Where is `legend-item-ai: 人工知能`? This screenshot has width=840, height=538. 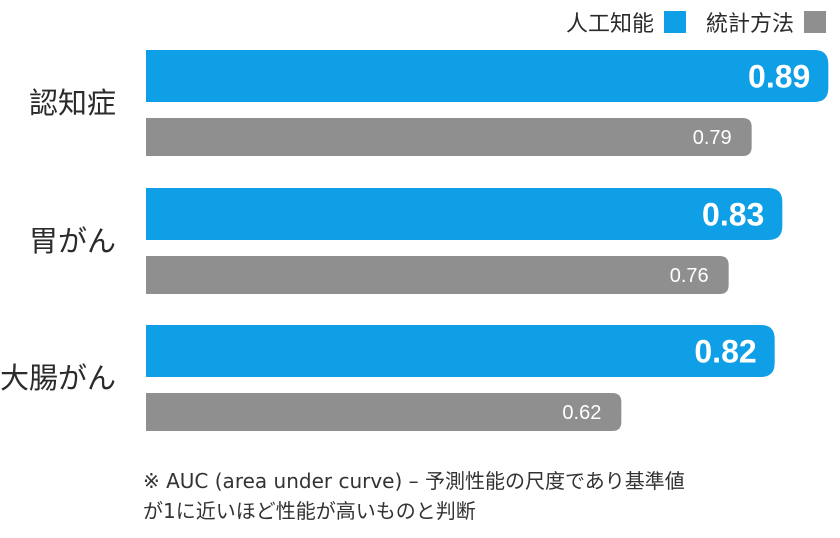 legend-item-ai: 人工知能 is located at coordinates (626, 22).